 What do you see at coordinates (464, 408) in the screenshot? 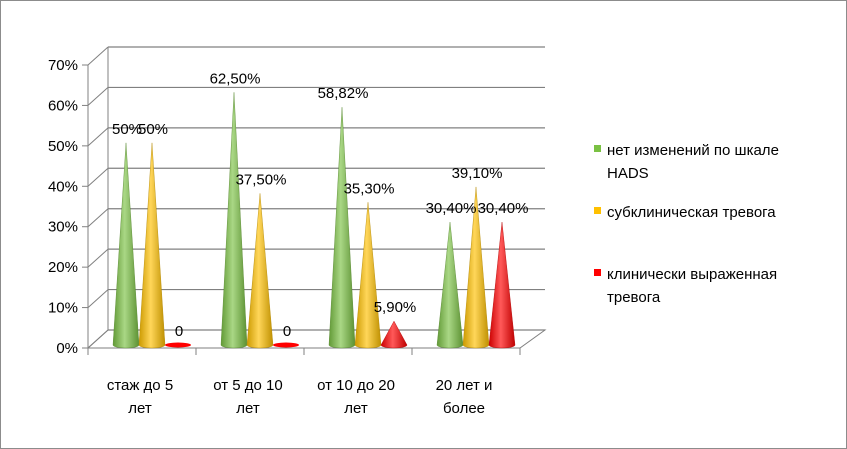
I see `x-tick-label: более` at bounding box center [464, 408].